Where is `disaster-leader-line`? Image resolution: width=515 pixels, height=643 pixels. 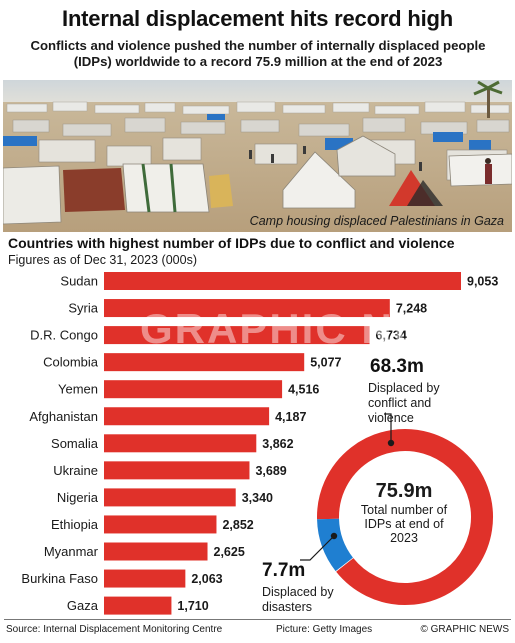 disaster-leader-line is located at coordinates (316, 549).